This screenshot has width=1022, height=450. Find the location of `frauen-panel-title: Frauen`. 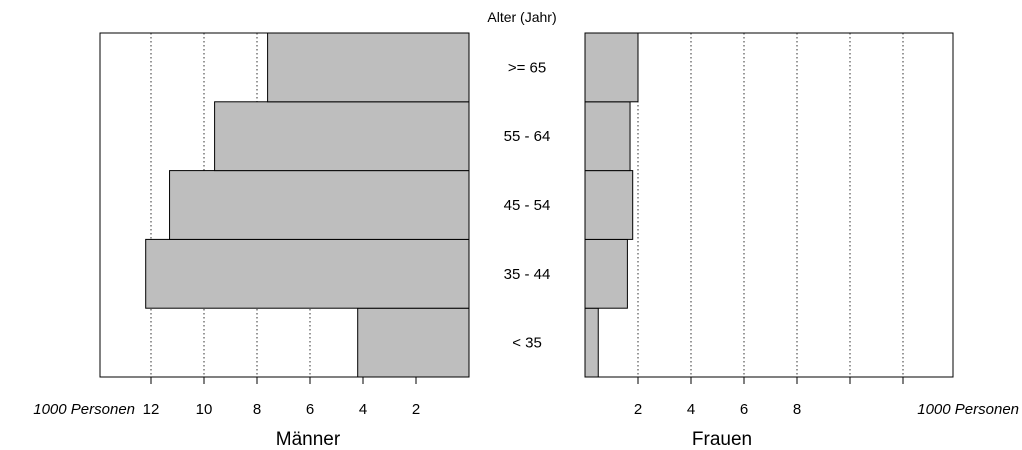

frauen-panel-title: Frauen is located at coordinates (722, 439).